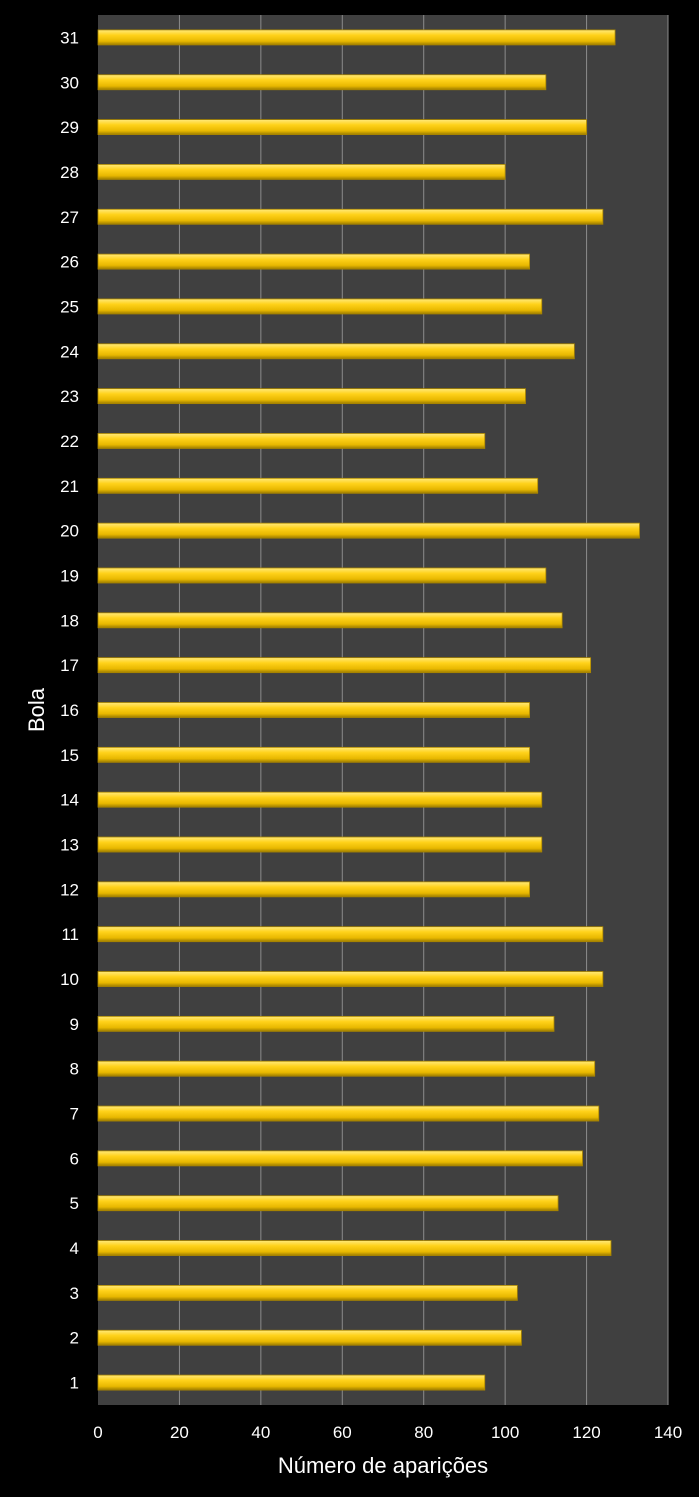  Describe the element at coordinates (74, 1293) in the screenshot. I see `y-tick-label: 3` at that location.